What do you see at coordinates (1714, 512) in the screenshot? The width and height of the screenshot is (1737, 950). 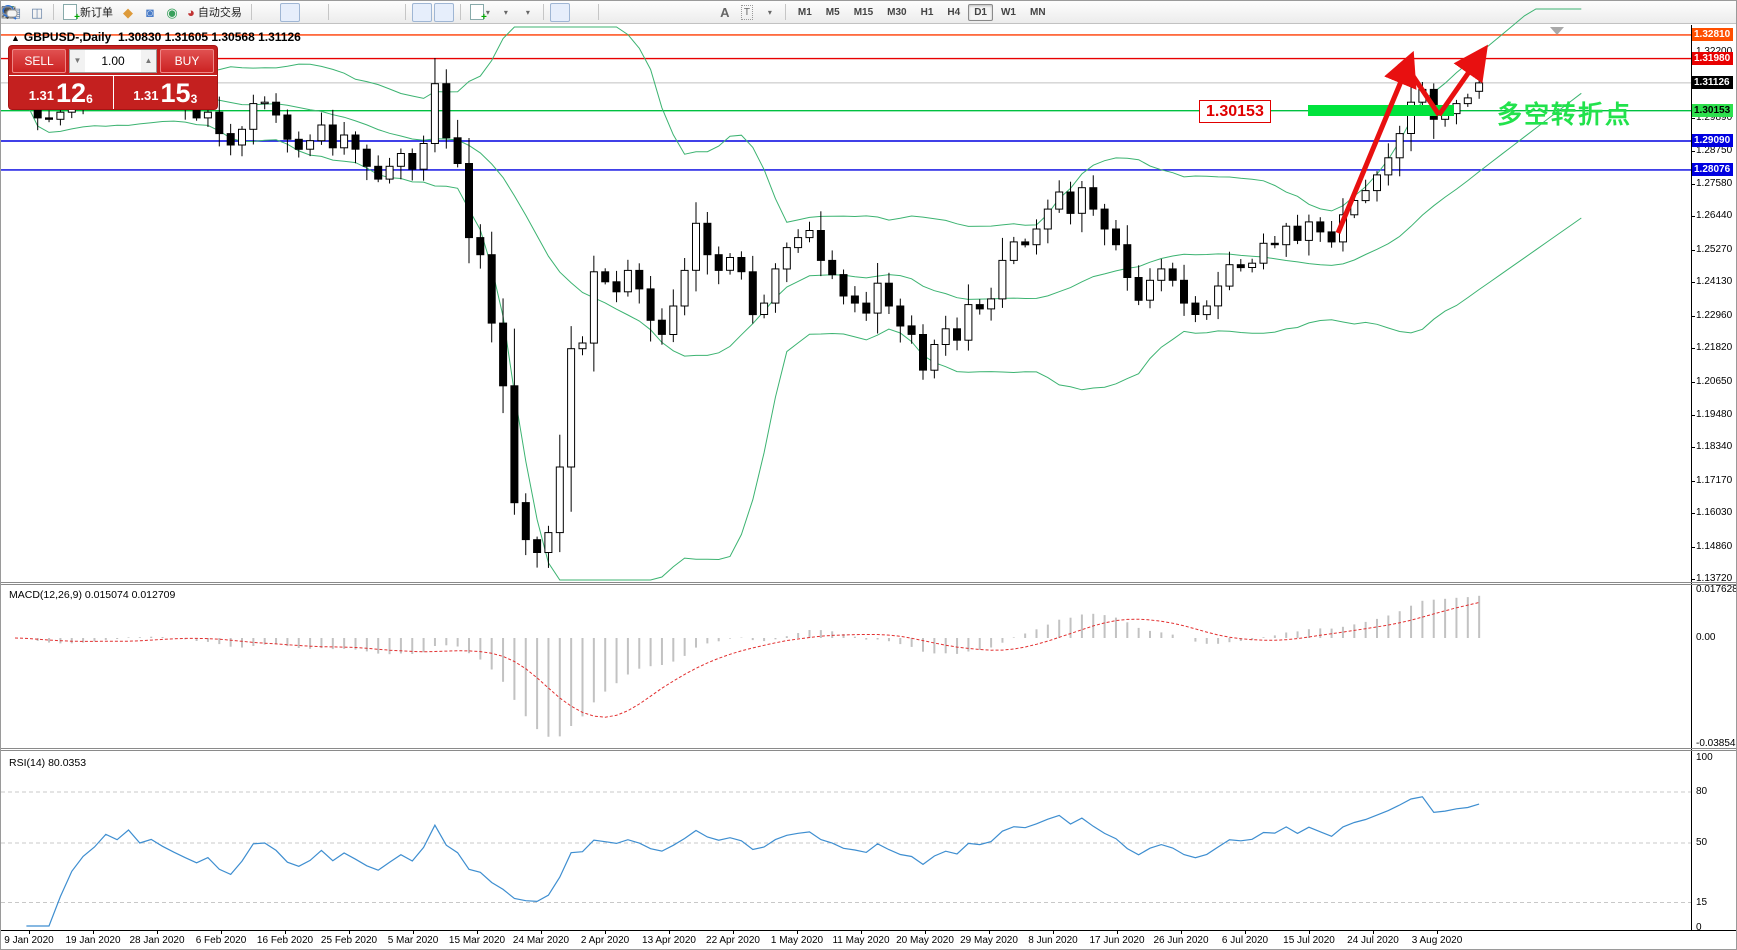 I see `price-axis-tick-label: 1.16030` at bounding box center [1714, 512].